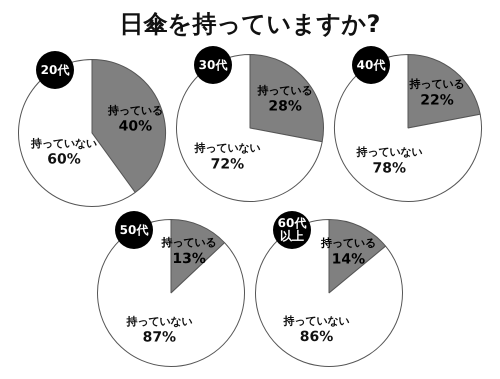  I want to click on data-label: 28%, so click(285, 106).